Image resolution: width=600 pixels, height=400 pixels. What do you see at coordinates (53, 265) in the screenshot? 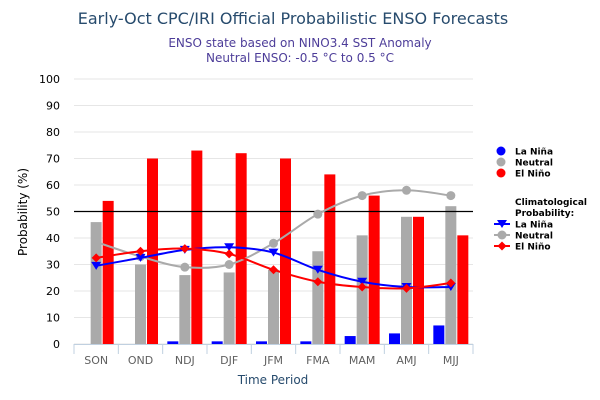
I see `y-tick-label: 30` at bounding box center [53, 265].